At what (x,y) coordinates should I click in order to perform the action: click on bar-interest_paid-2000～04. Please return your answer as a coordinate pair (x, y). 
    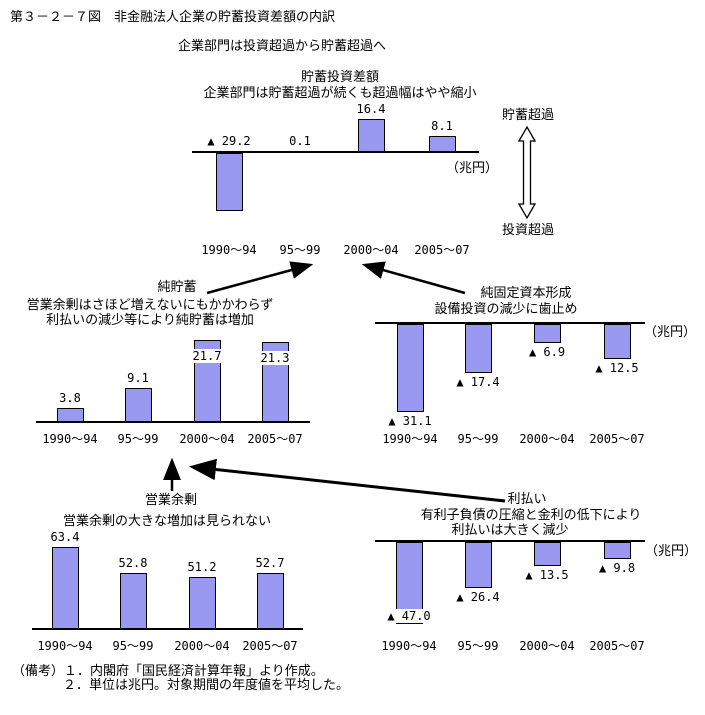
    Looking at the image, I should click on (547, 554).